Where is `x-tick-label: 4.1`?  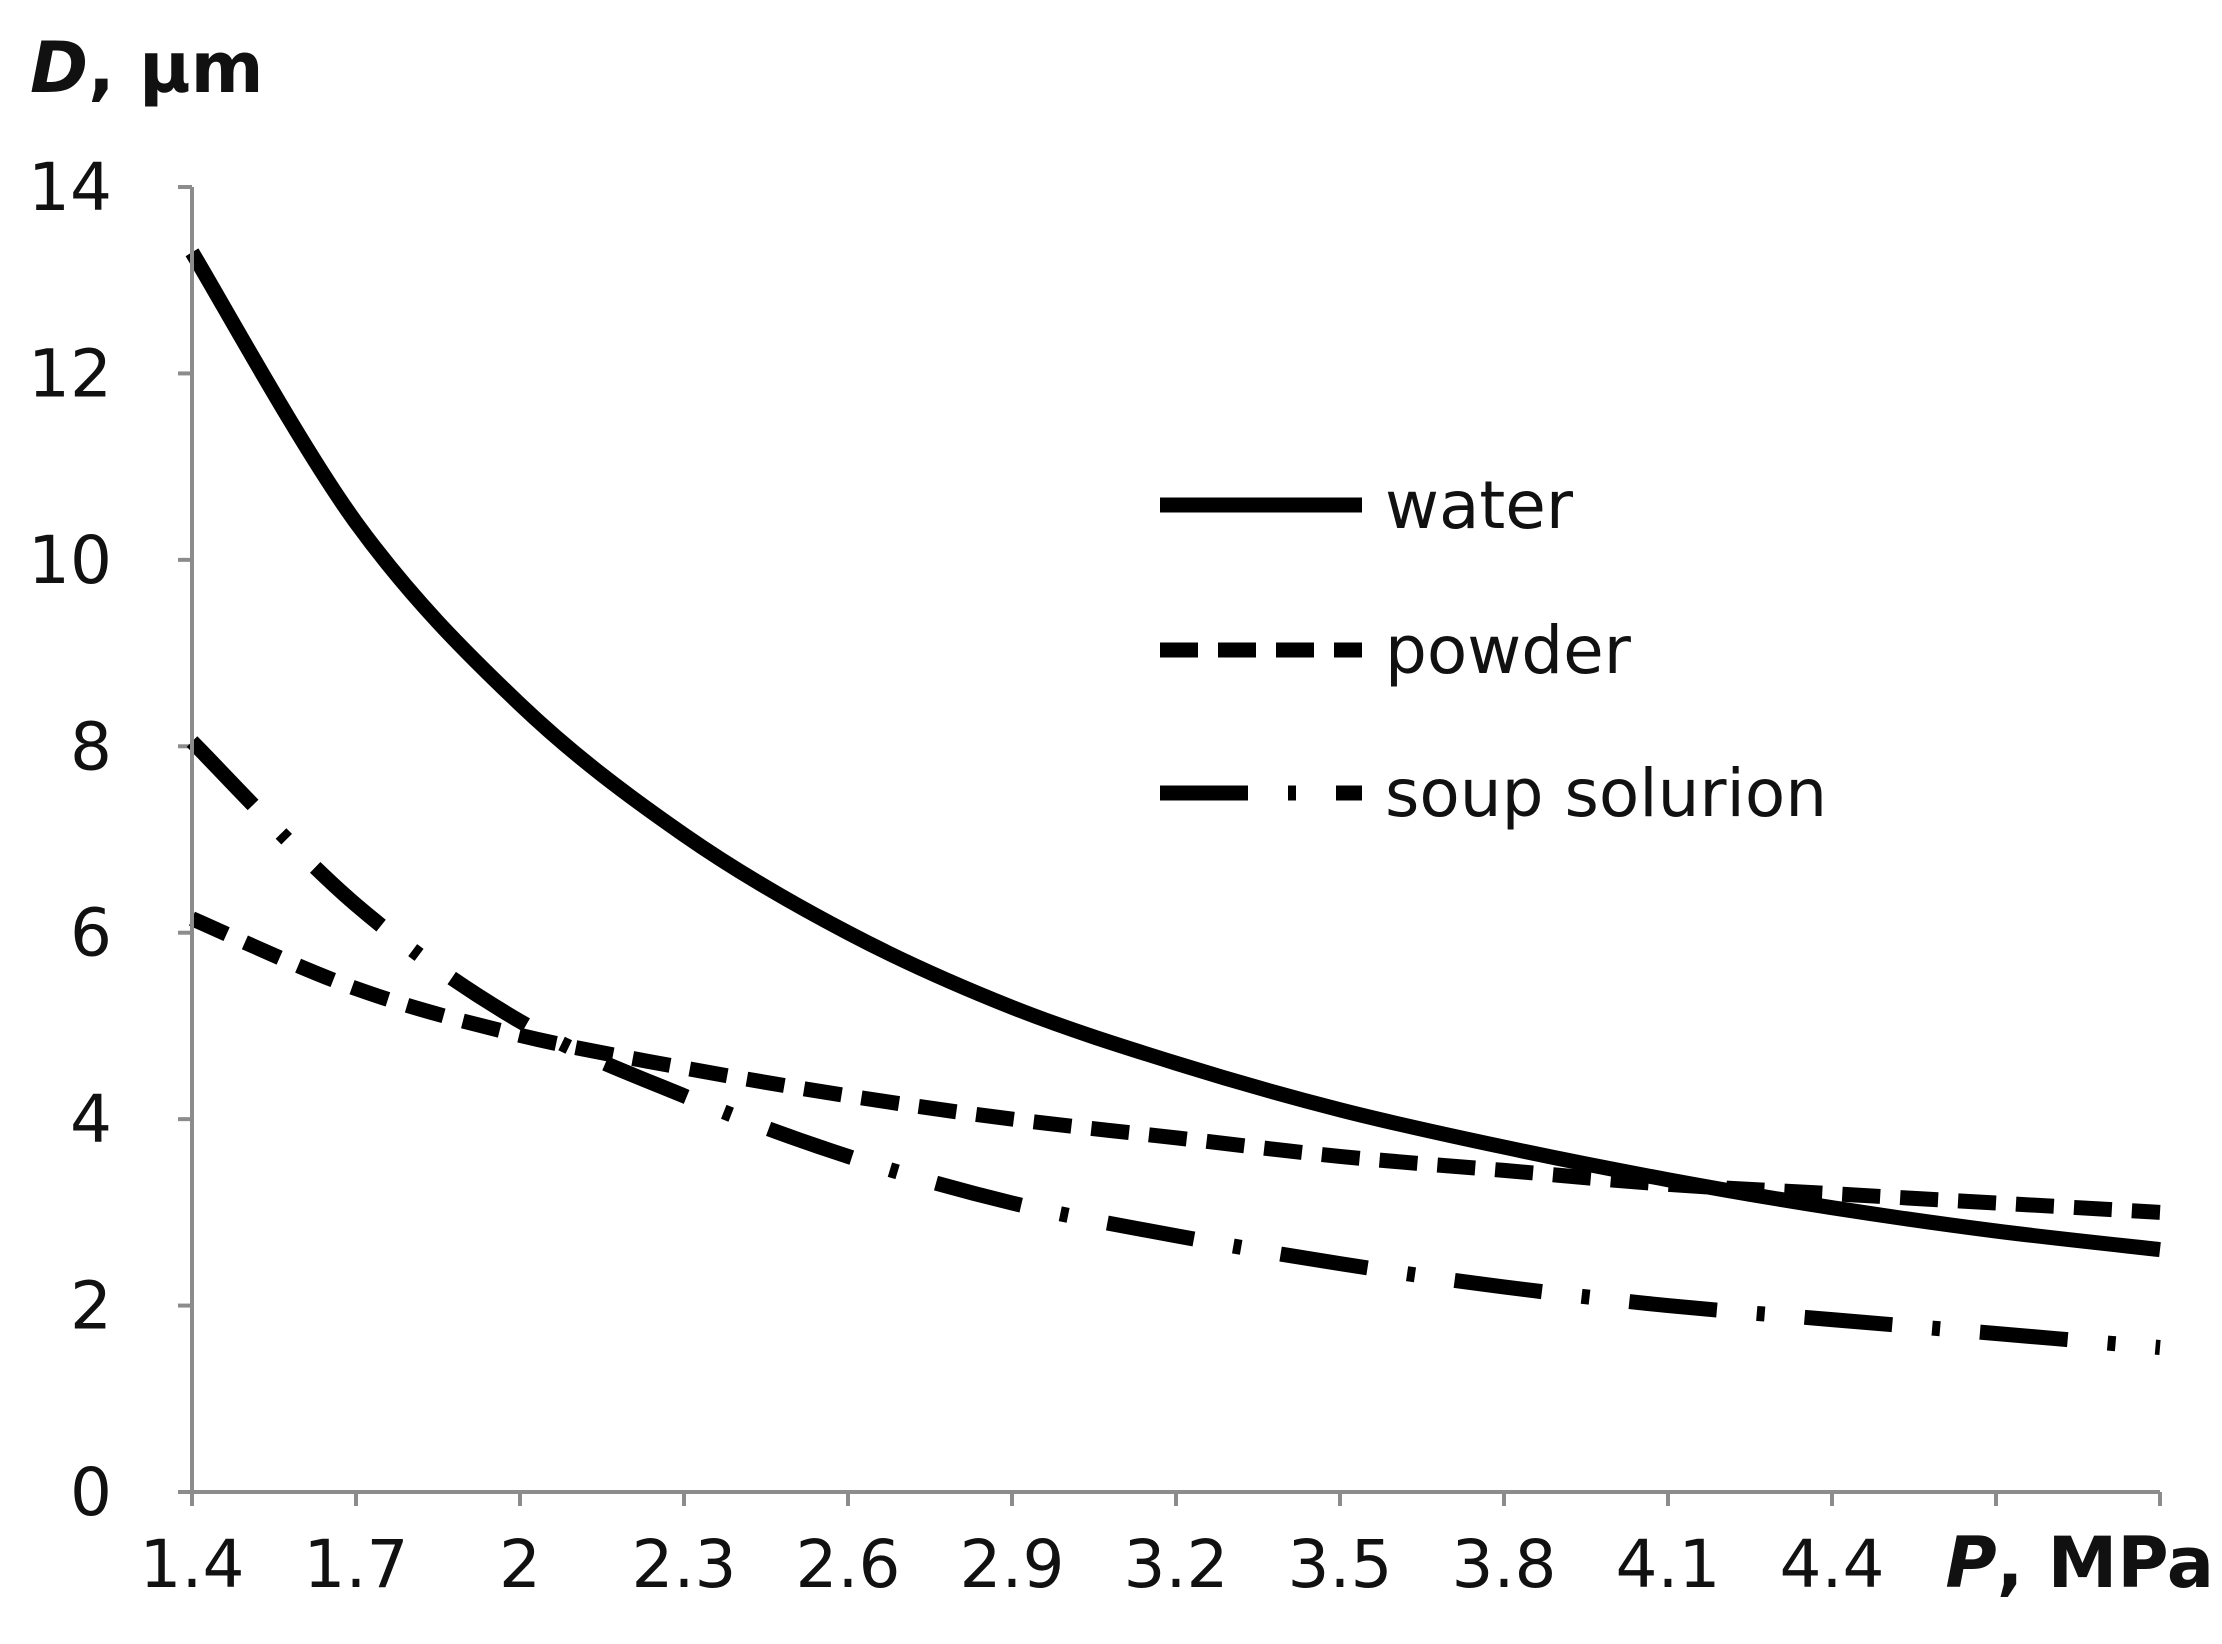 x-tick-label: 4.1 is located at coordinates (1668, 1564).